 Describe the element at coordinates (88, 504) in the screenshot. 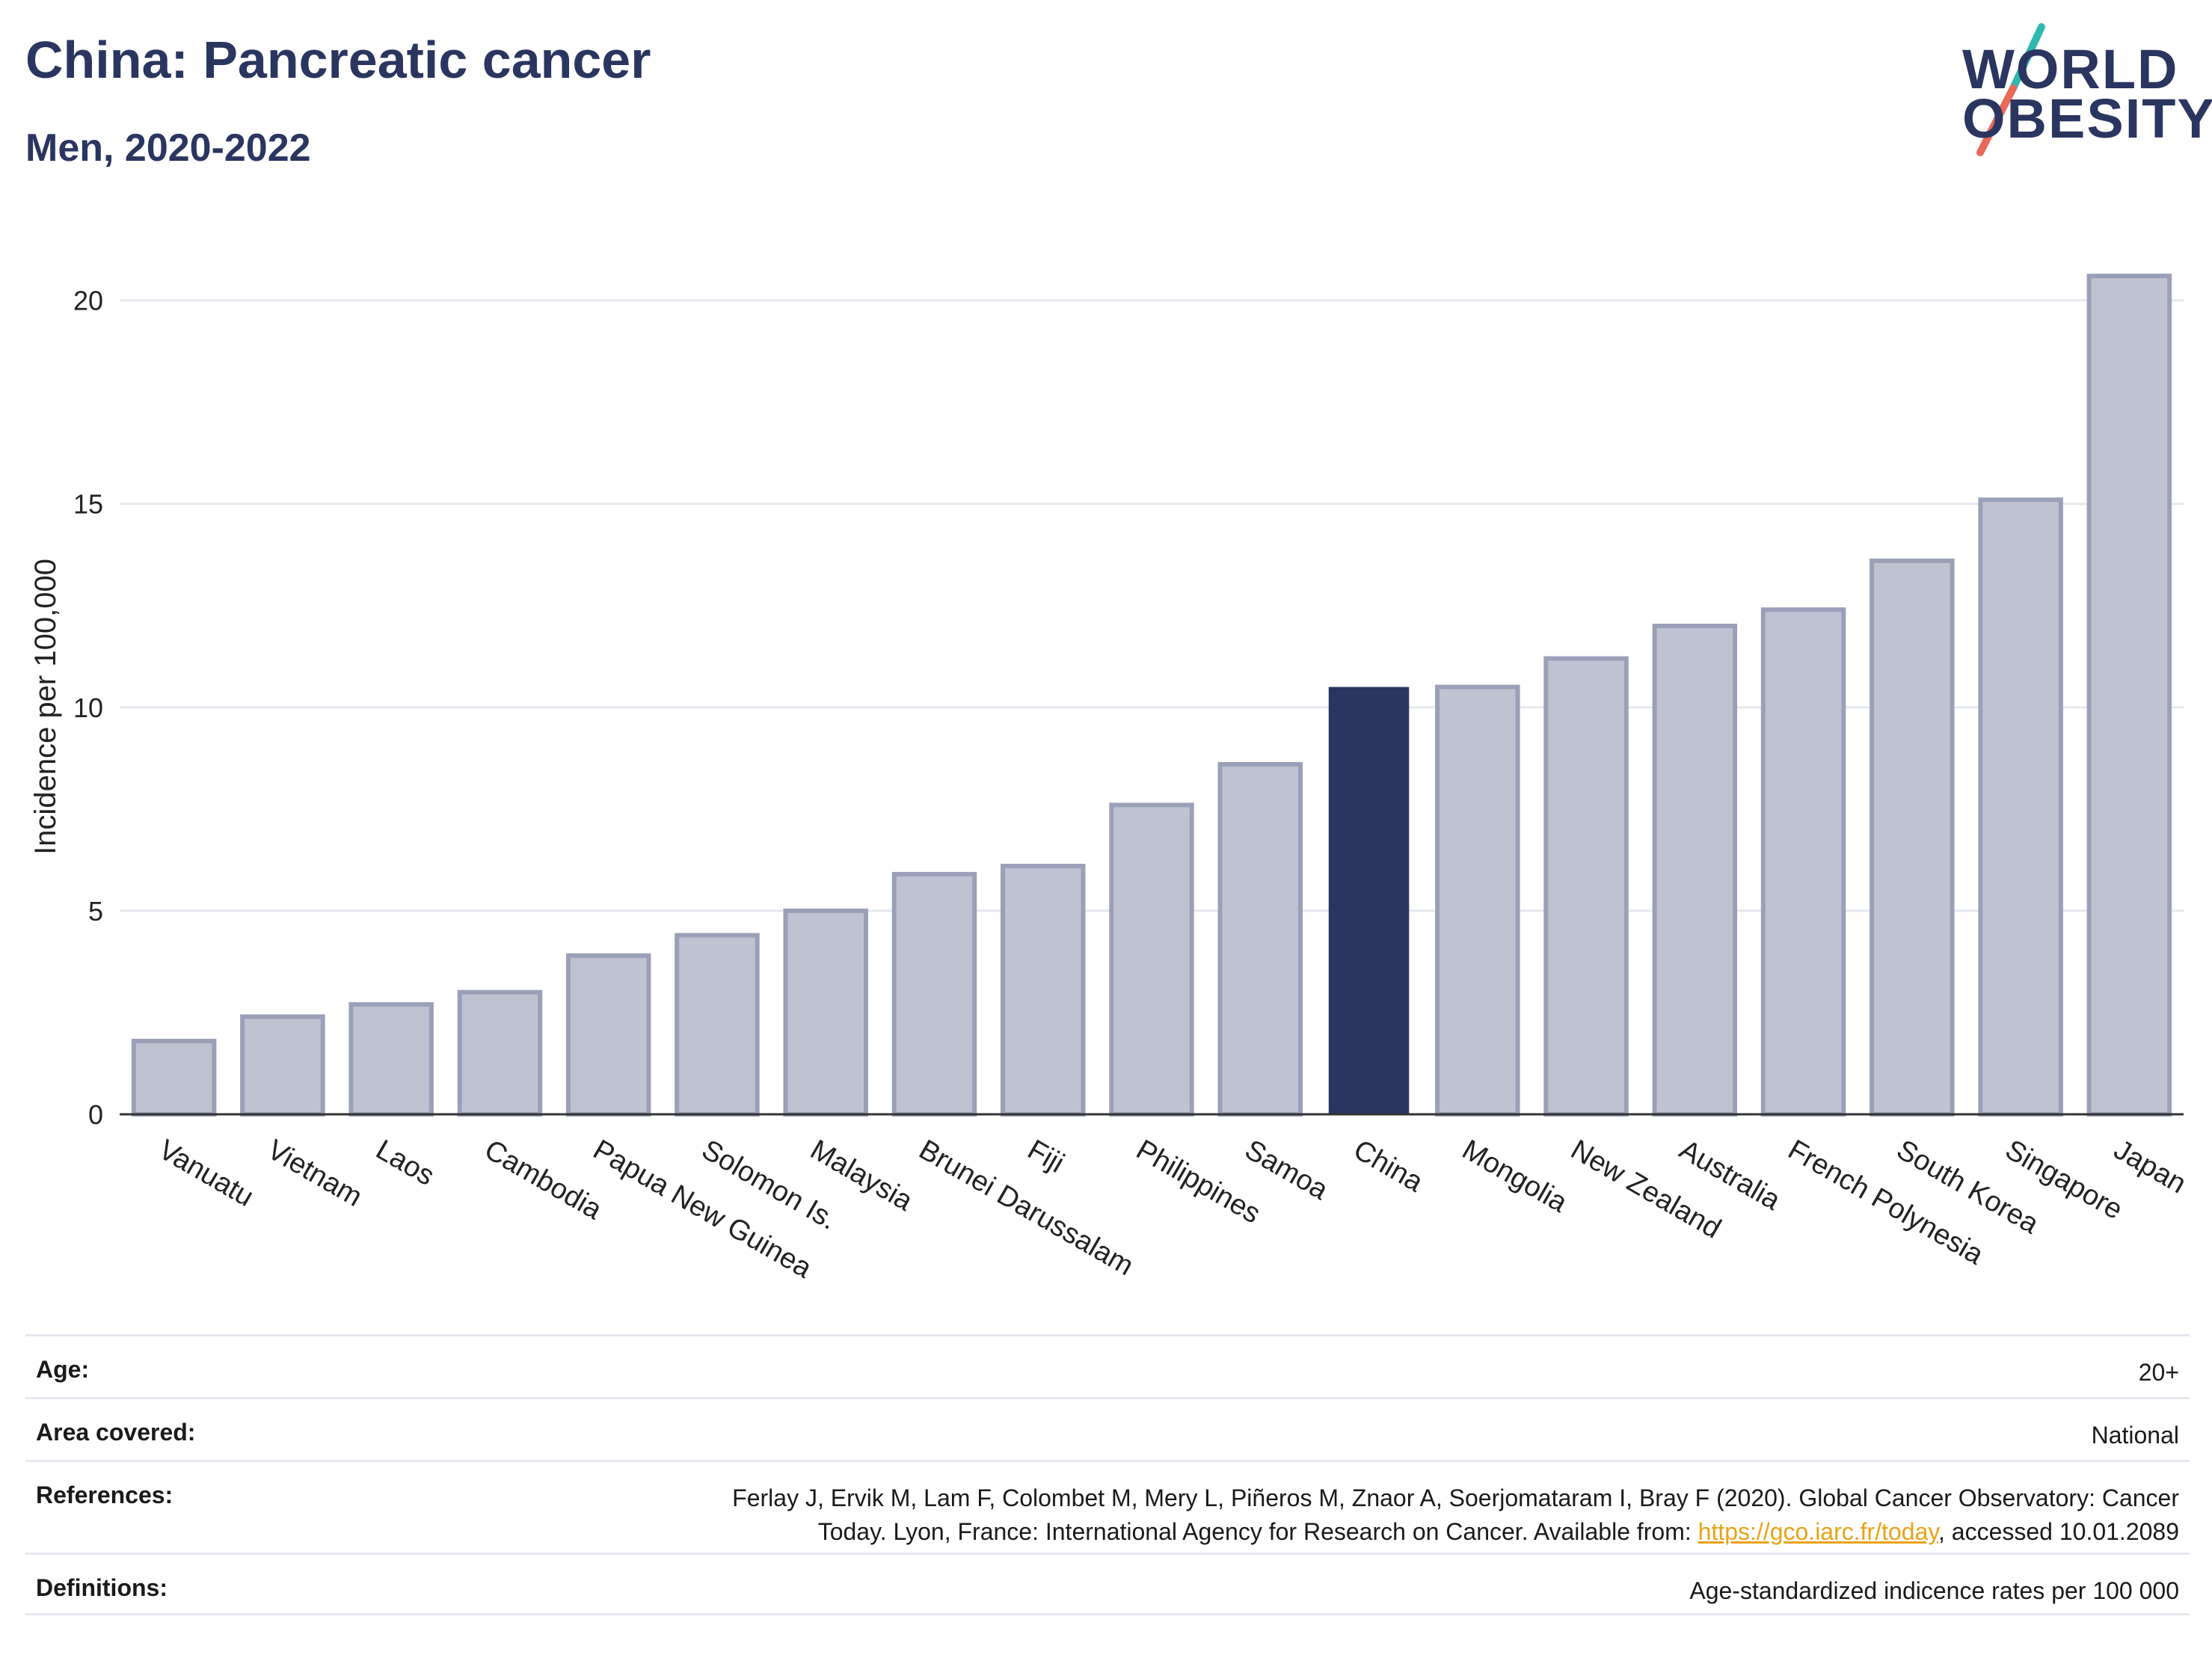

I see `y-tick-label: 15` at that location.